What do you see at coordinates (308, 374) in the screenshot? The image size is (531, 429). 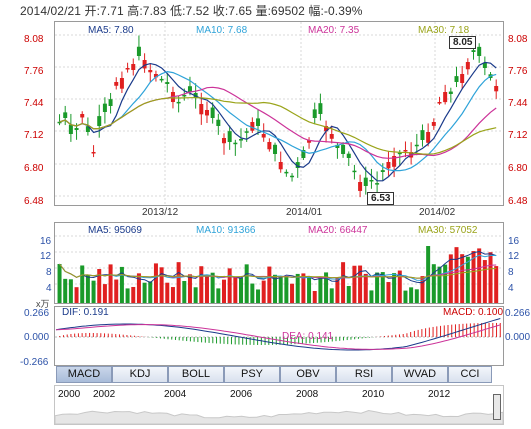 I see `tab-obv: OBV` at bounding box center [308, 374].